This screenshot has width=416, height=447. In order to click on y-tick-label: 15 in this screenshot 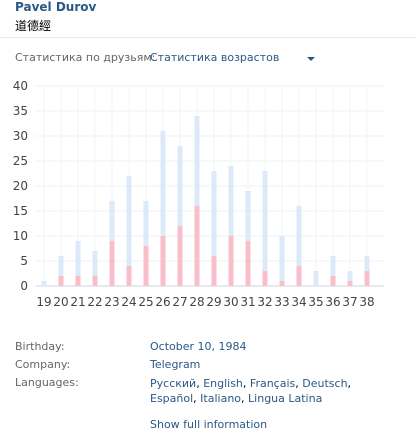, I will do `click(20, 211)`.